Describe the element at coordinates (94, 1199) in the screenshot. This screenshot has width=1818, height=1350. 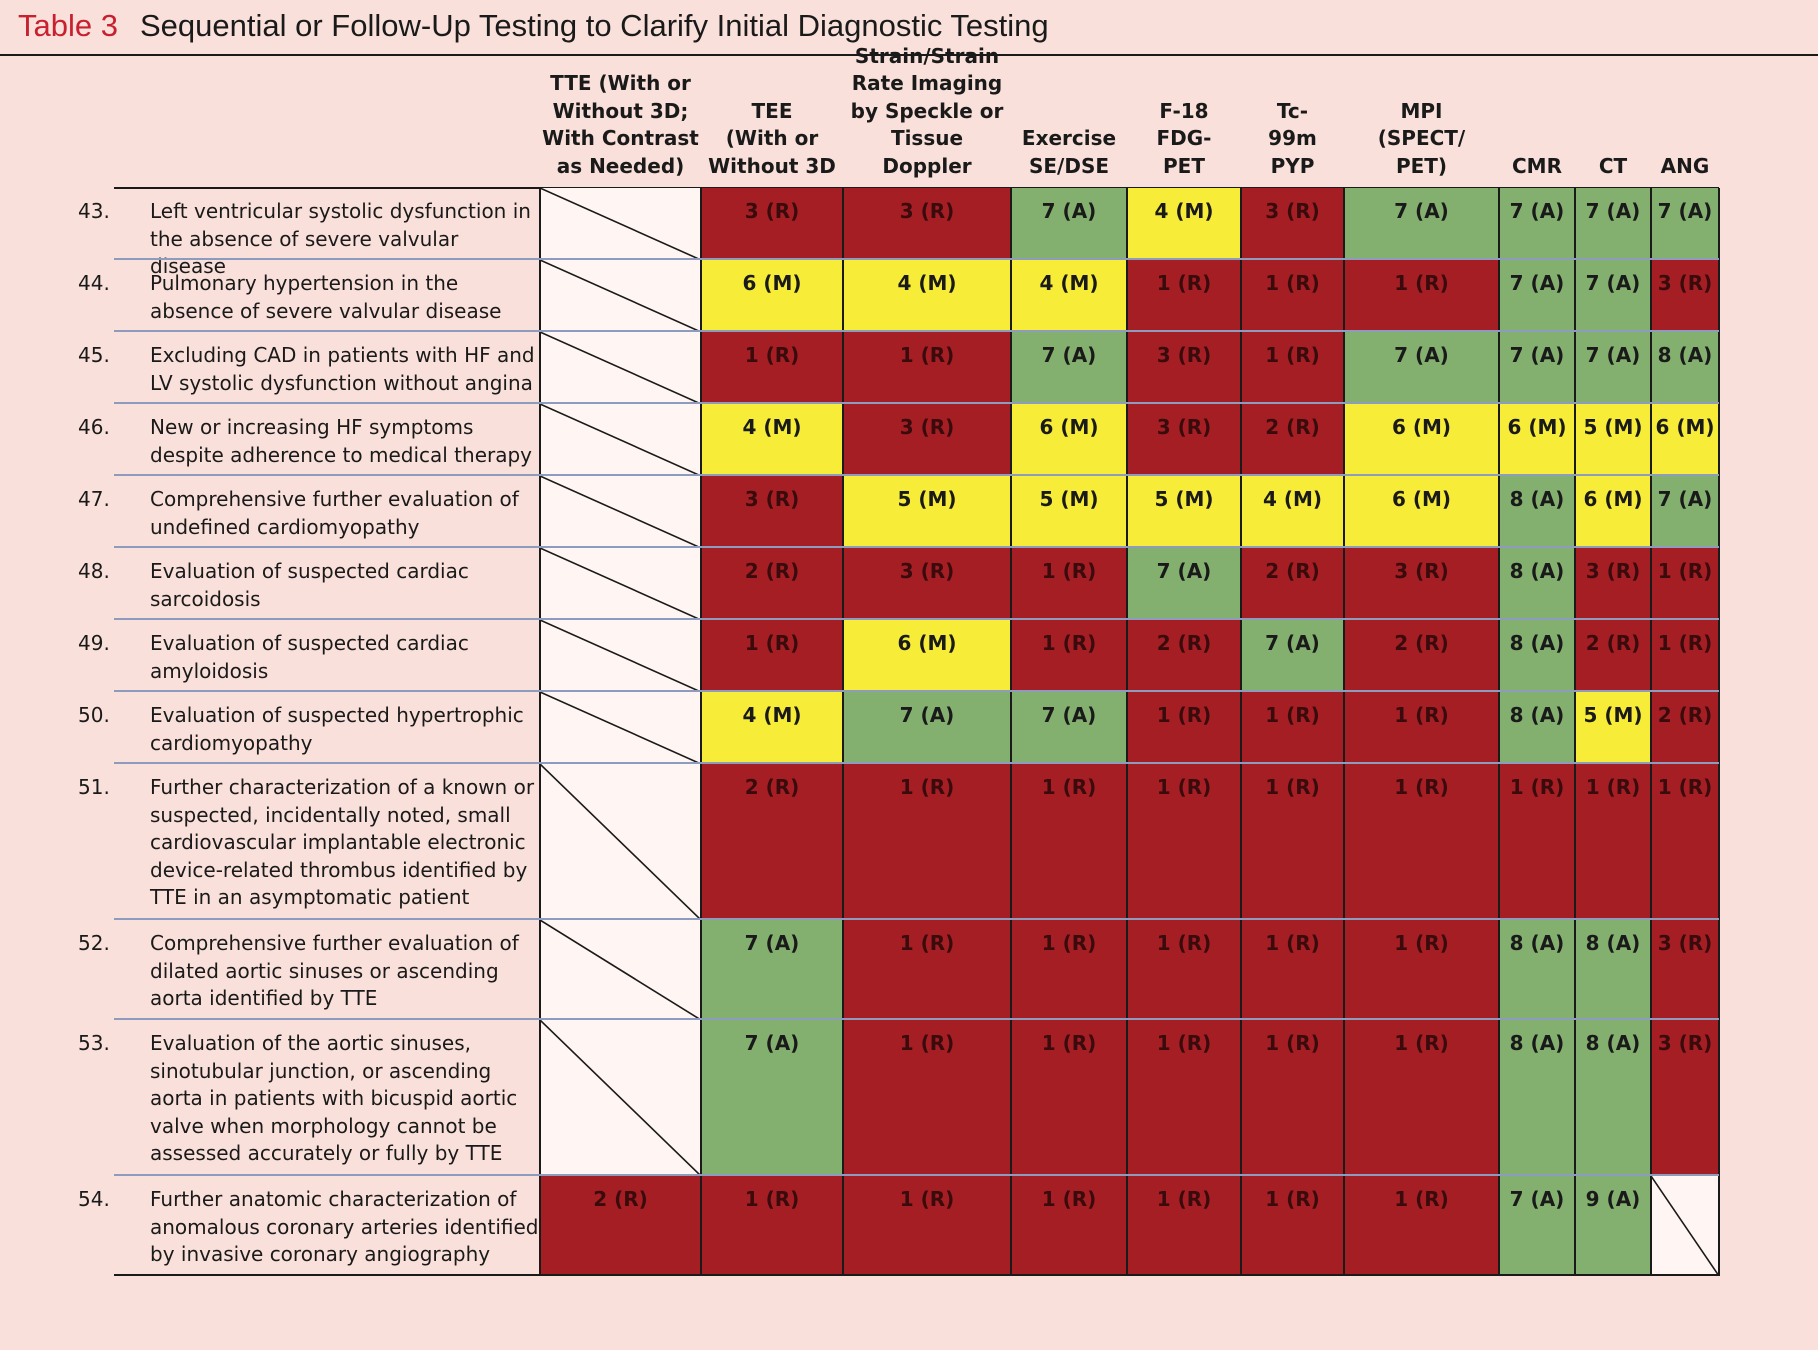
I see `row-number: 54.` at that location.